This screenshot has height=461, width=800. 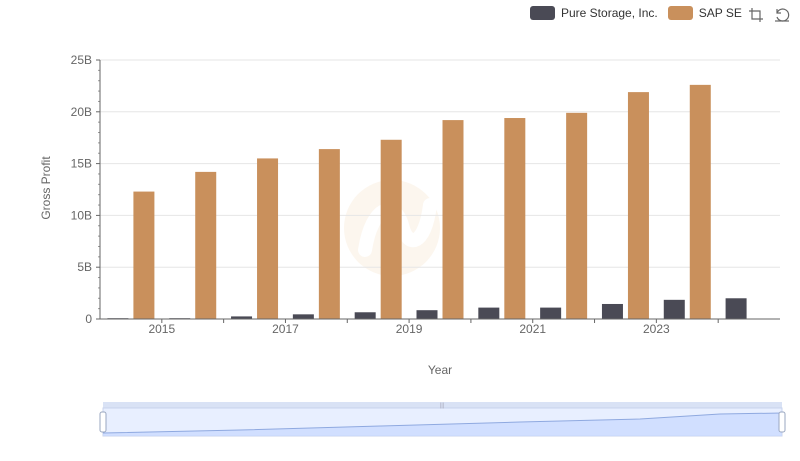 What do you see at coordinates (542, 13) in the screenshot?
I see `legend-swatch-pure-storage` at bounding box center [542, 13].